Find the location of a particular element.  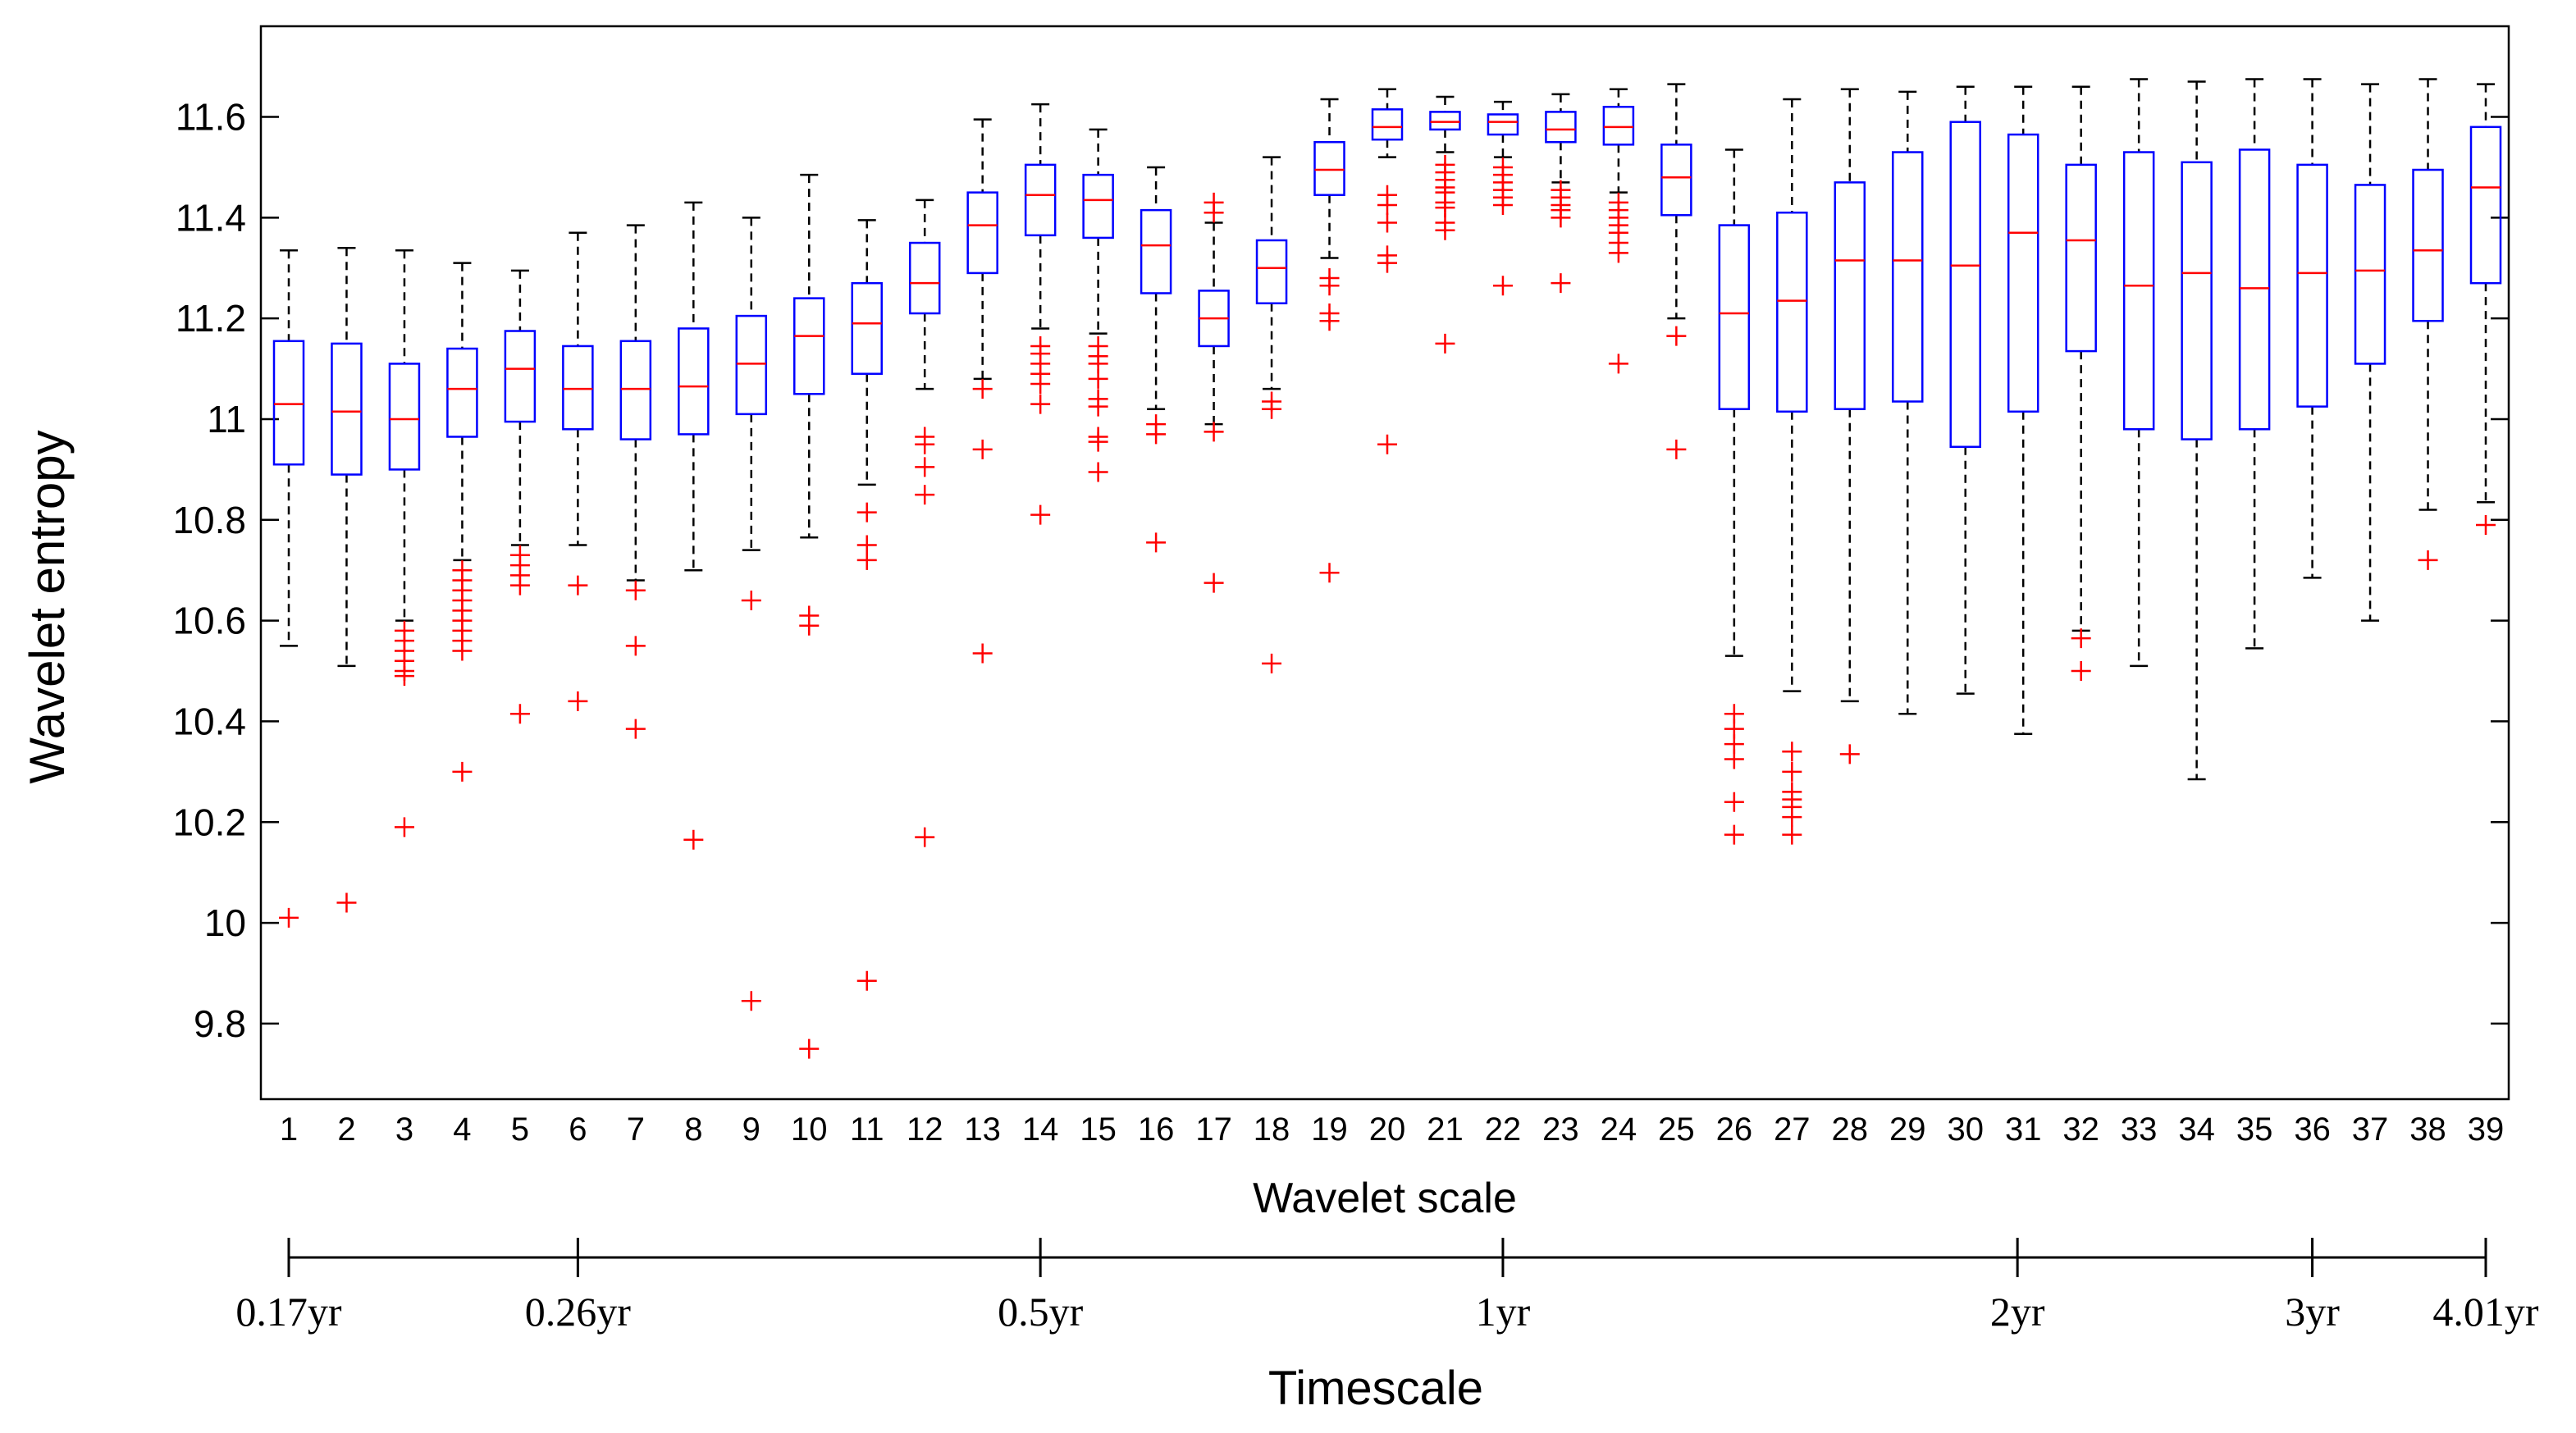

y-tick-label: 11.6 is located at coordinates (211, 117).